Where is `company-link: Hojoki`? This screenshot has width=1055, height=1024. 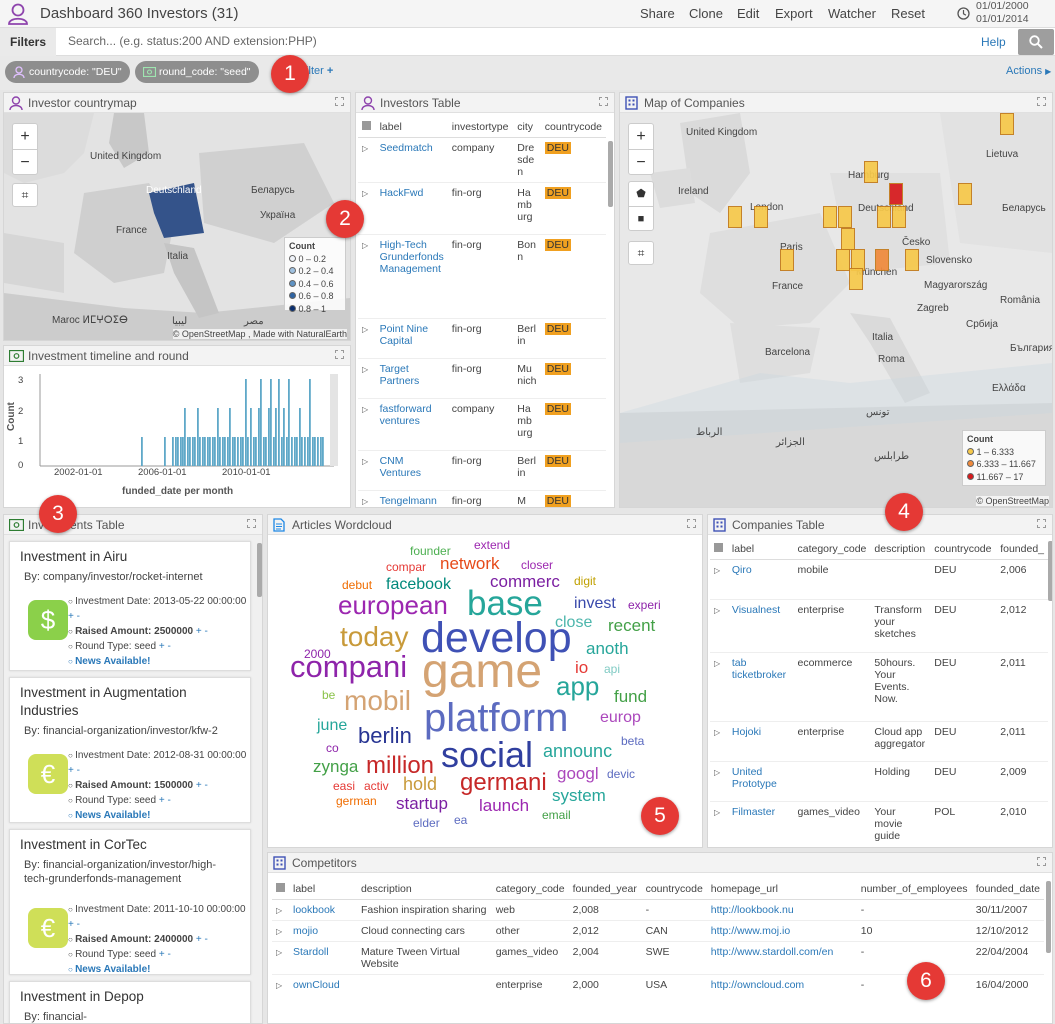
company-link: Hojoki is located at coordinates (746, 732).